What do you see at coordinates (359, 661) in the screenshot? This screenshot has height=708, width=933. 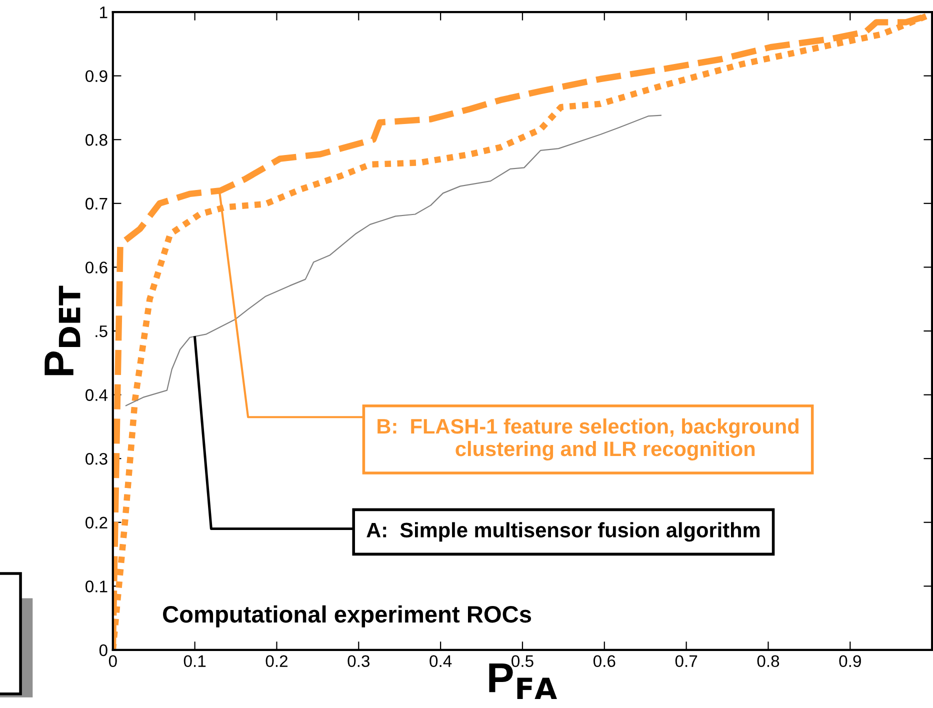 I see `x-tick-label: 0.3` at bounding box center [359, 661].